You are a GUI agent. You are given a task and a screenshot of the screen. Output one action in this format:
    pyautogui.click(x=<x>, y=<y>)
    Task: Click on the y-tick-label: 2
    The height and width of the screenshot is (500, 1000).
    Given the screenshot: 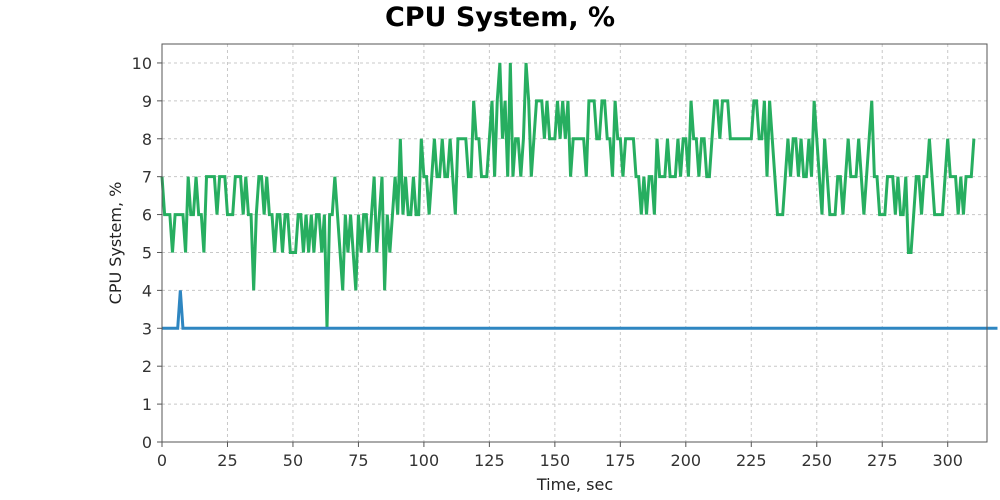 What is the action you would take?
    pyautogui.click(x=147, y=366)
    